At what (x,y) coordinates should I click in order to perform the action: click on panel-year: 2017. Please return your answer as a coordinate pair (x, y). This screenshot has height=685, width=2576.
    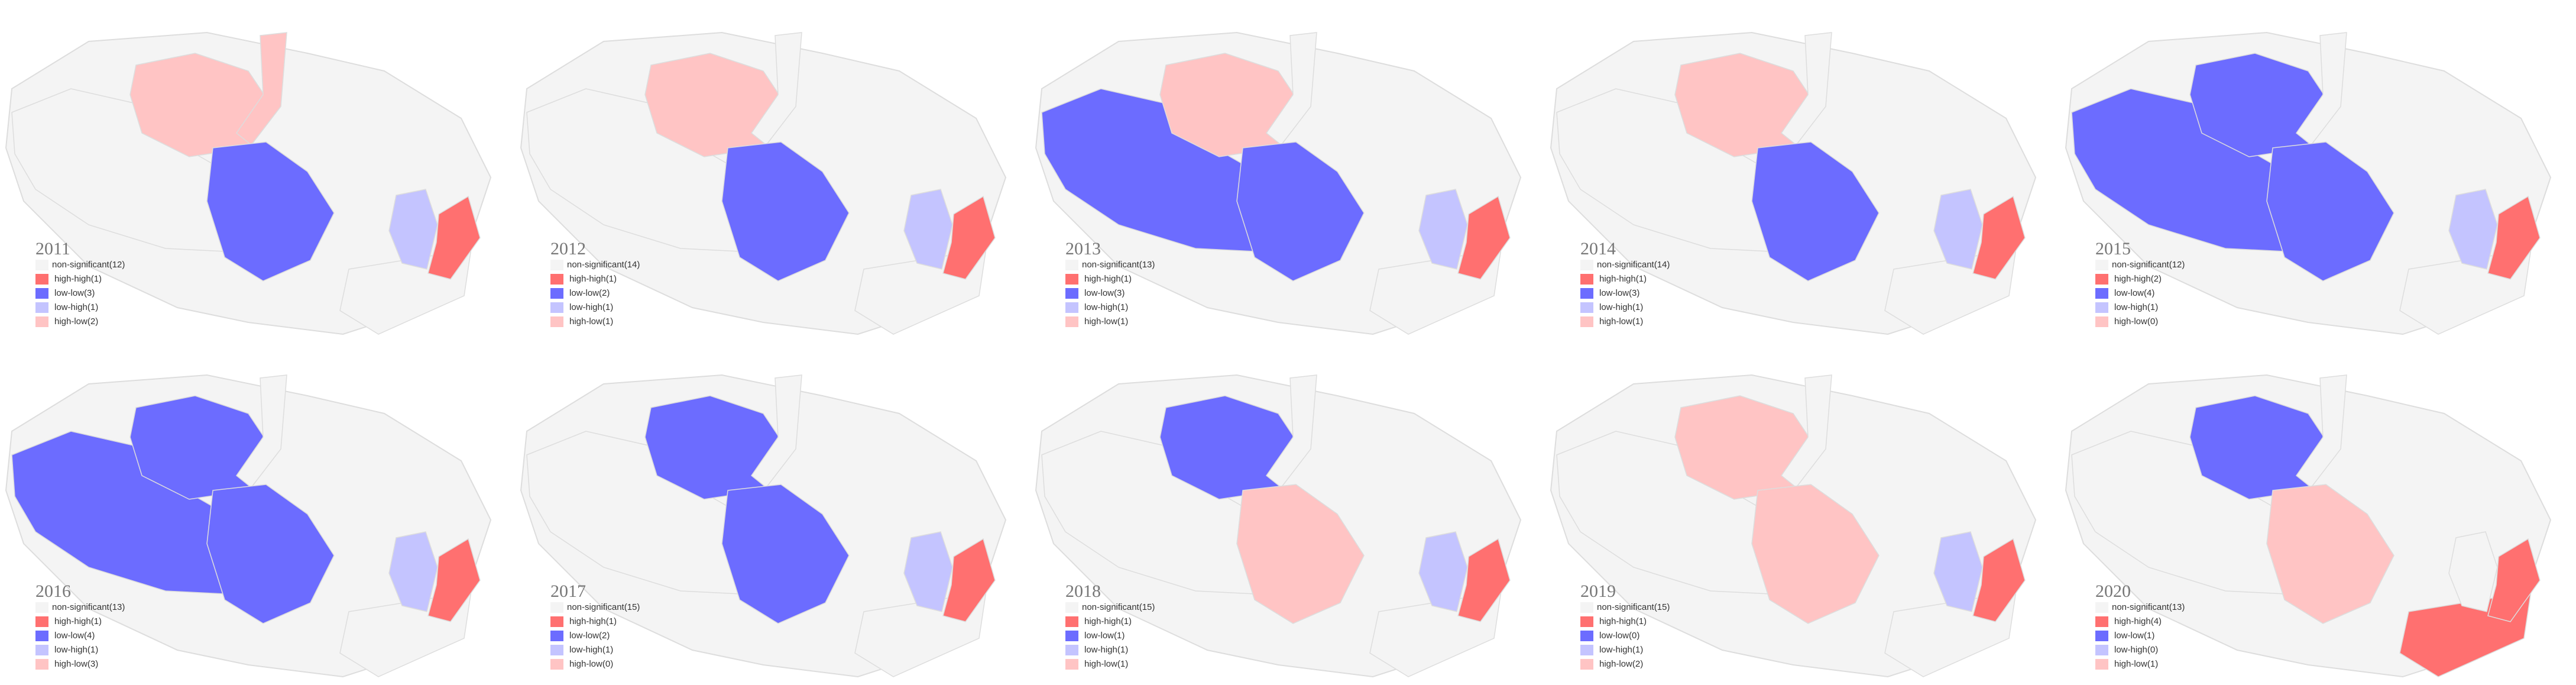
    Looking at the image, I should click on (568, 591).